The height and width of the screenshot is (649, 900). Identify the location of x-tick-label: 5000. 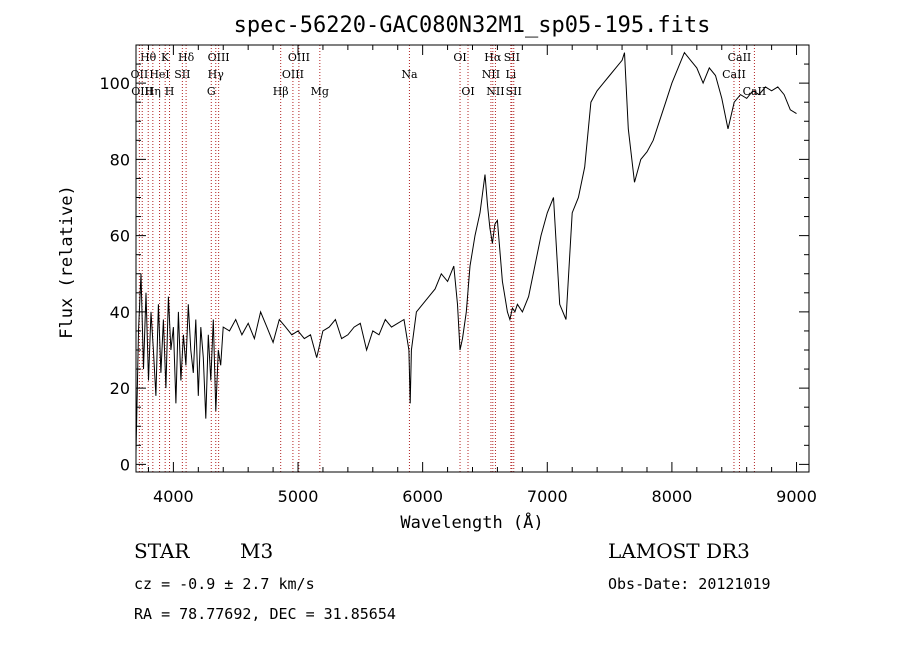
(298, 496).